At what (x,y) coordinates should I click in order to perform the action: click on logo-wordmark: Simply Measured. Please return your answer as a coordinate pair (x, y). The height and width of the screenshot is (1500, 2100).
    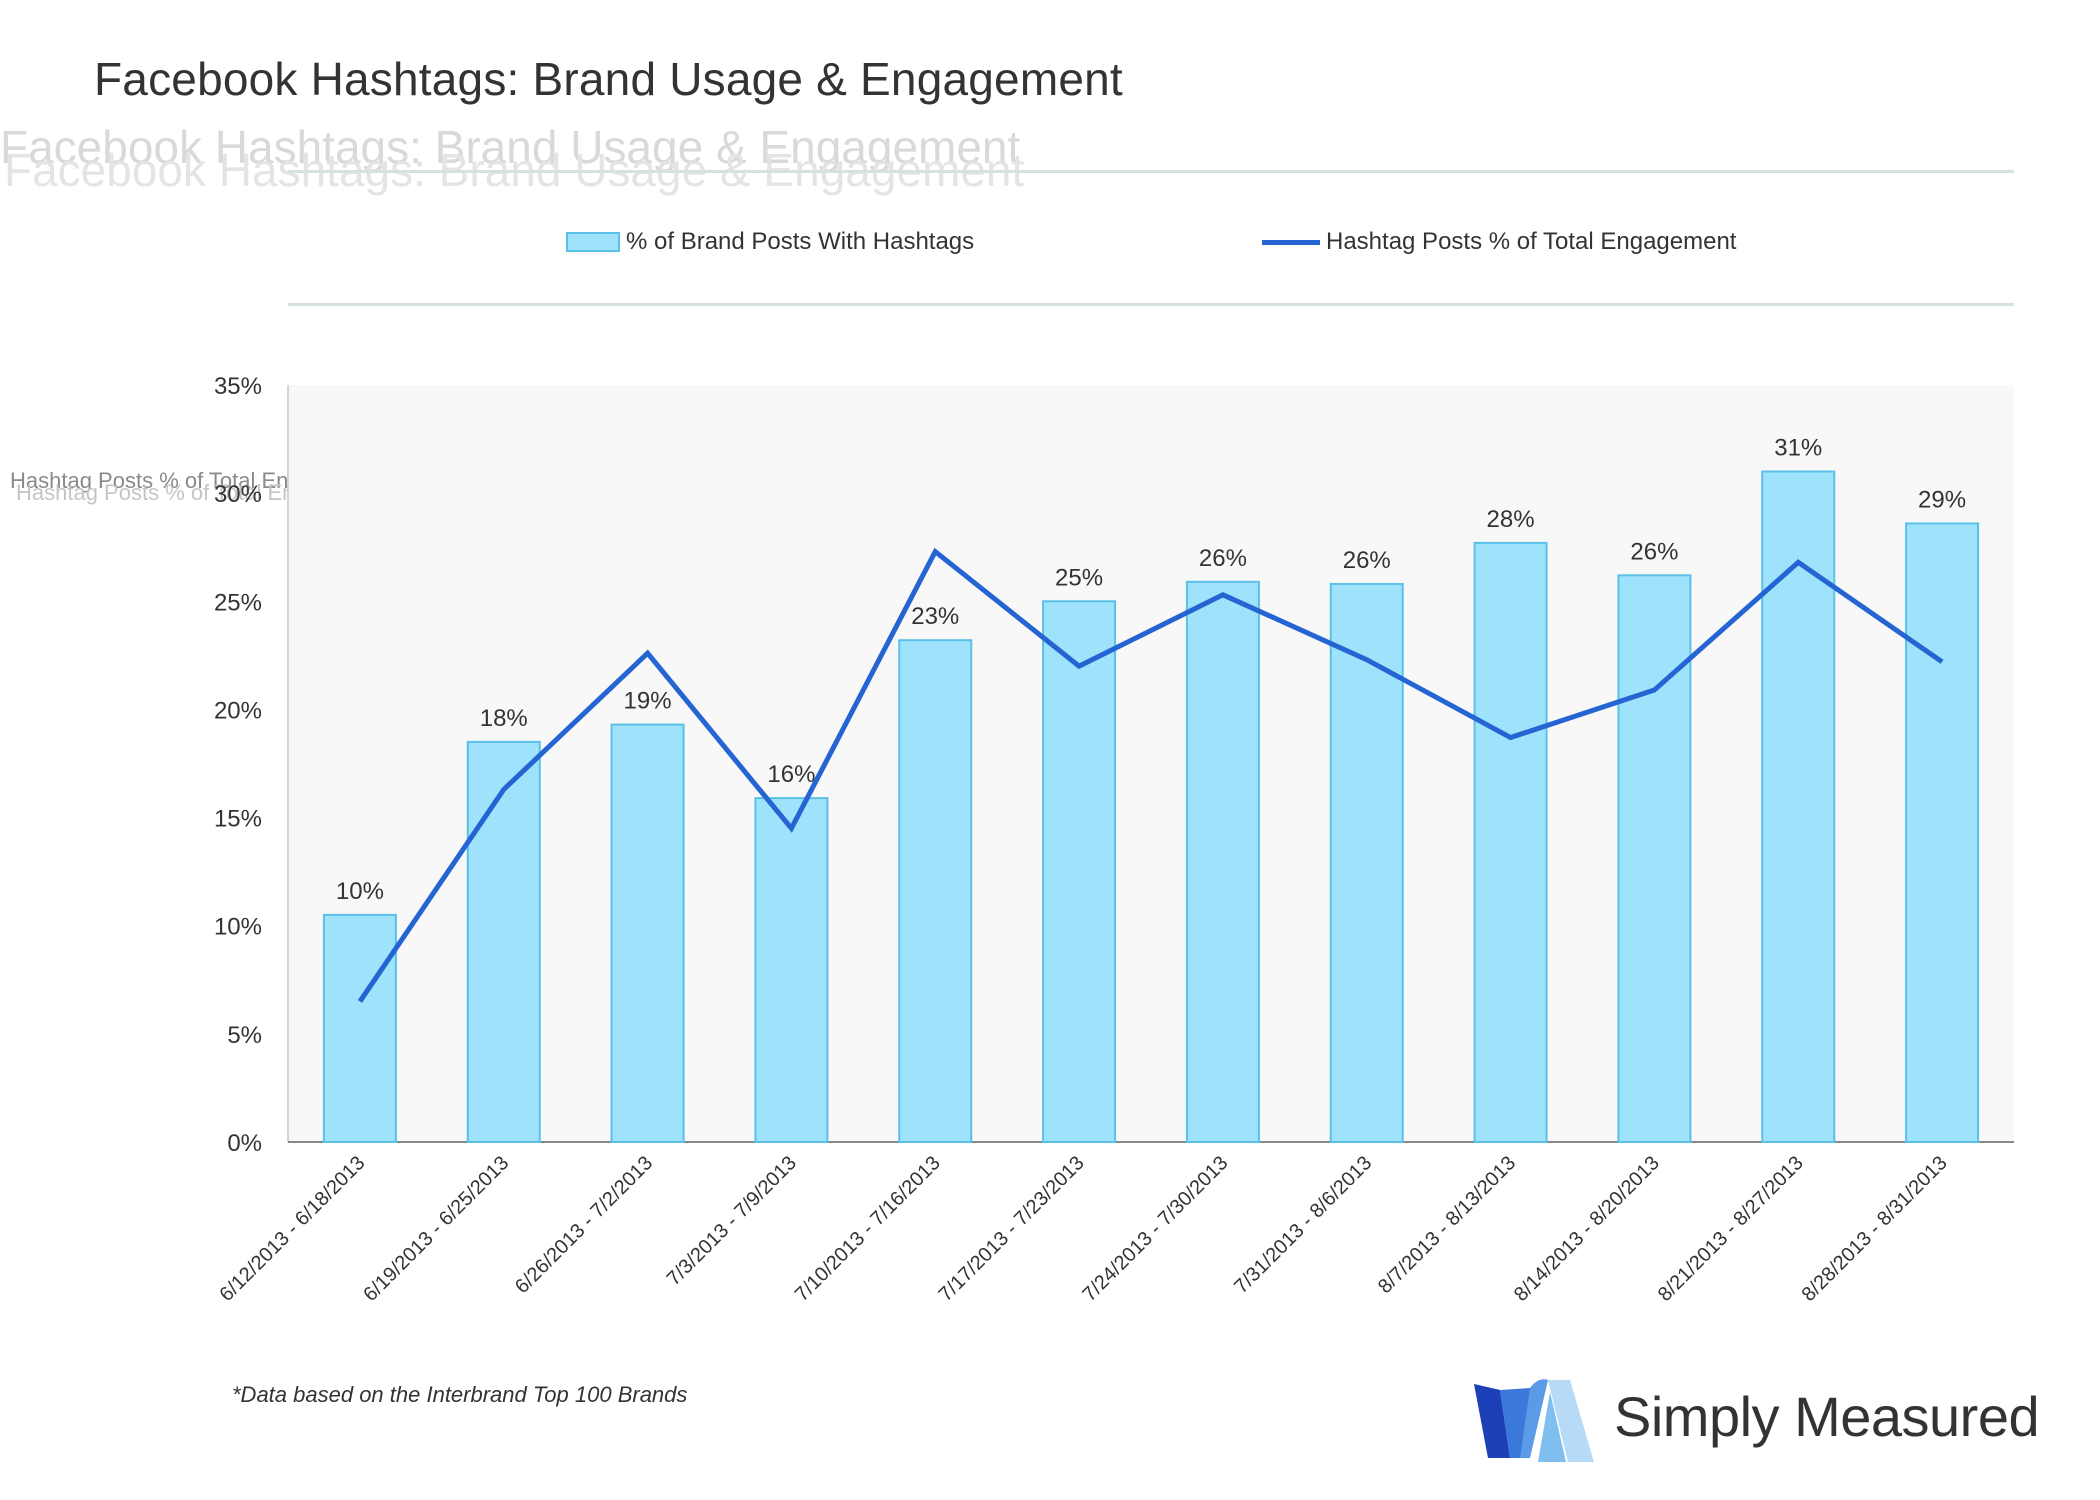
    Looking at the image, I should click on (1827, 1416).